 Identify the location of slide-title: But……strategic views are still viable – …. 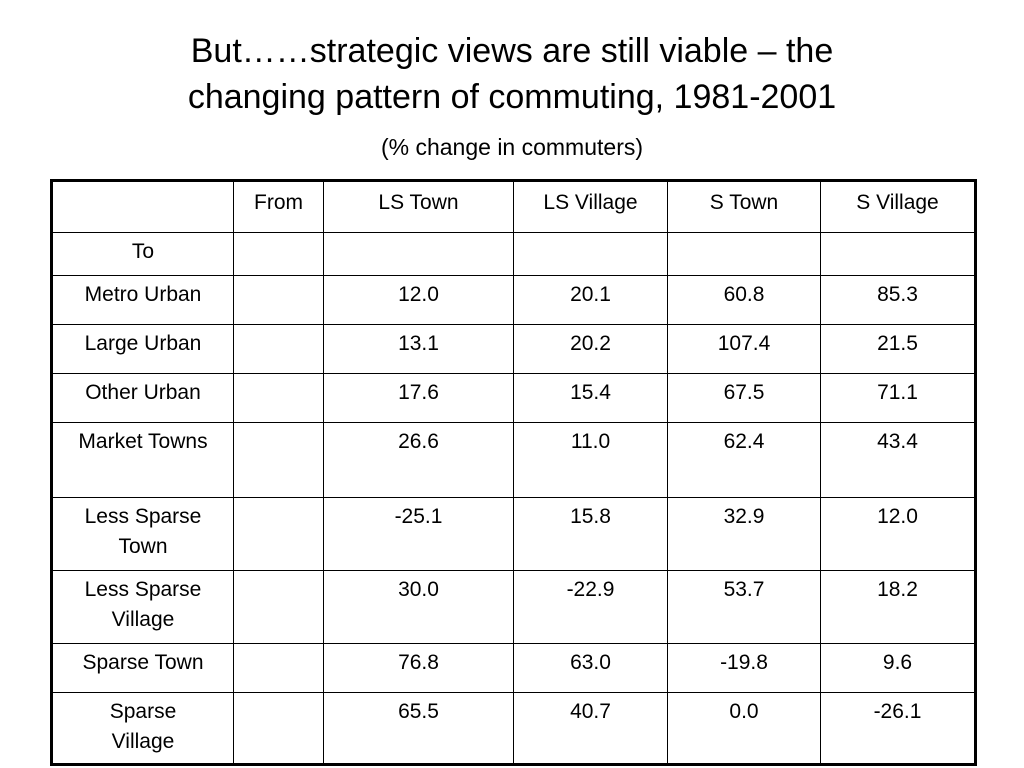
(512, 74).